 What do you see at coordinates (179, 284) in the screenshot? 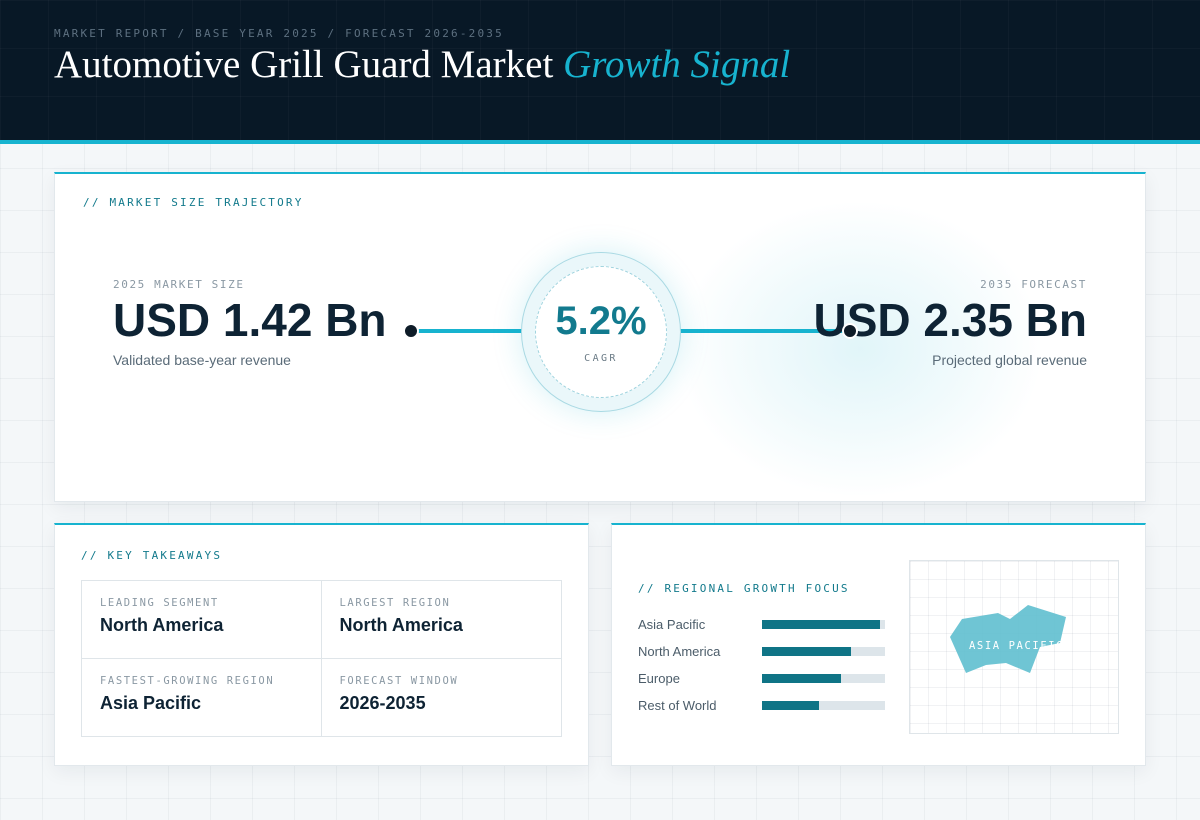
I see `base-year-caption: 2025 MARKET SIZE` at bounding box center [179, 284].